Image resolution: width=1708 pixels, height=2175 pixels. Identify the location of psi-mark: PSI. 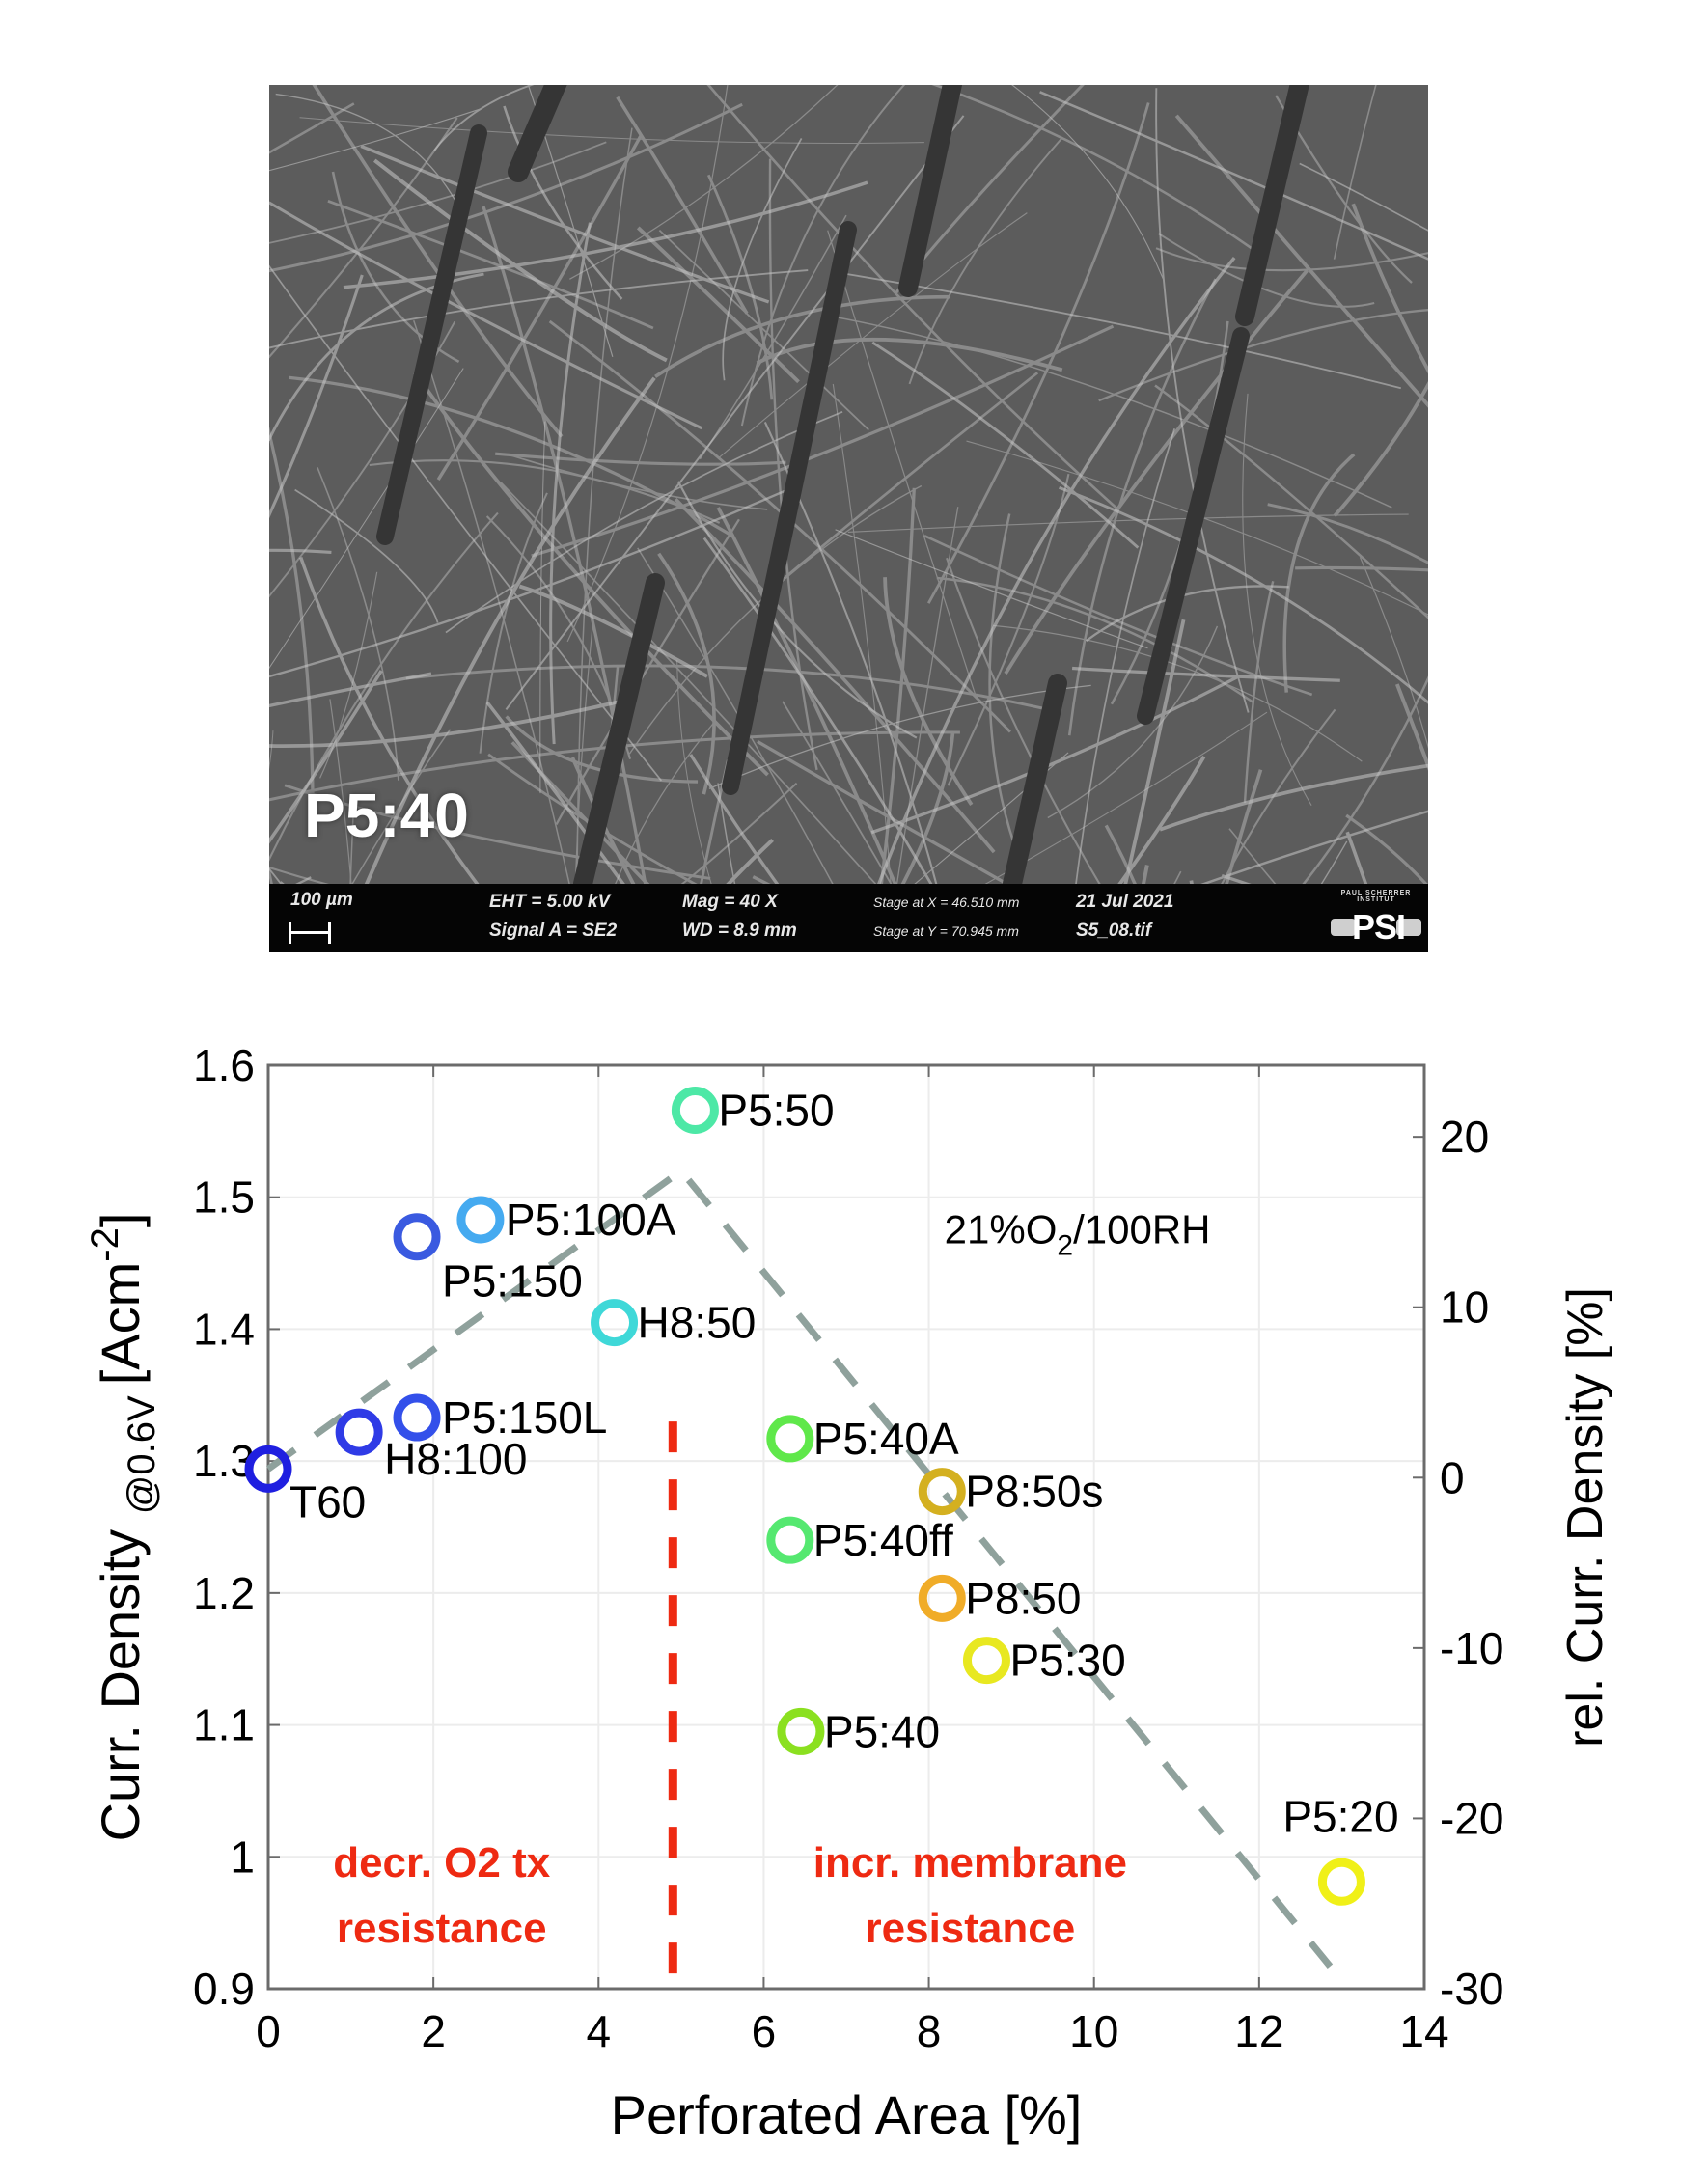
(1379, 927).